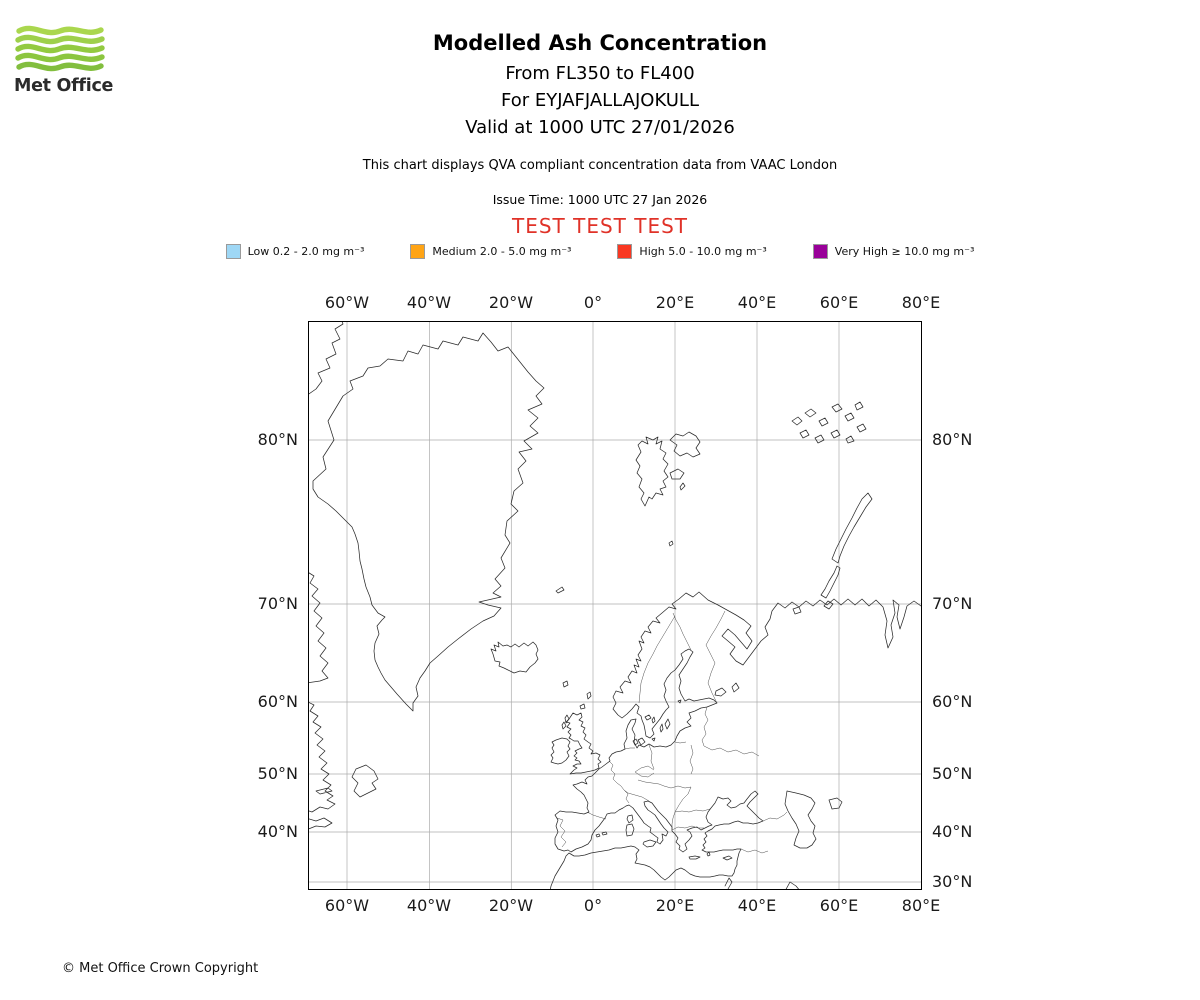 This screenshot has height=1000, width=1200. Describe the element at coordinates (625, 251) in the screenshot. I see `legend-swatch-high` at that location.